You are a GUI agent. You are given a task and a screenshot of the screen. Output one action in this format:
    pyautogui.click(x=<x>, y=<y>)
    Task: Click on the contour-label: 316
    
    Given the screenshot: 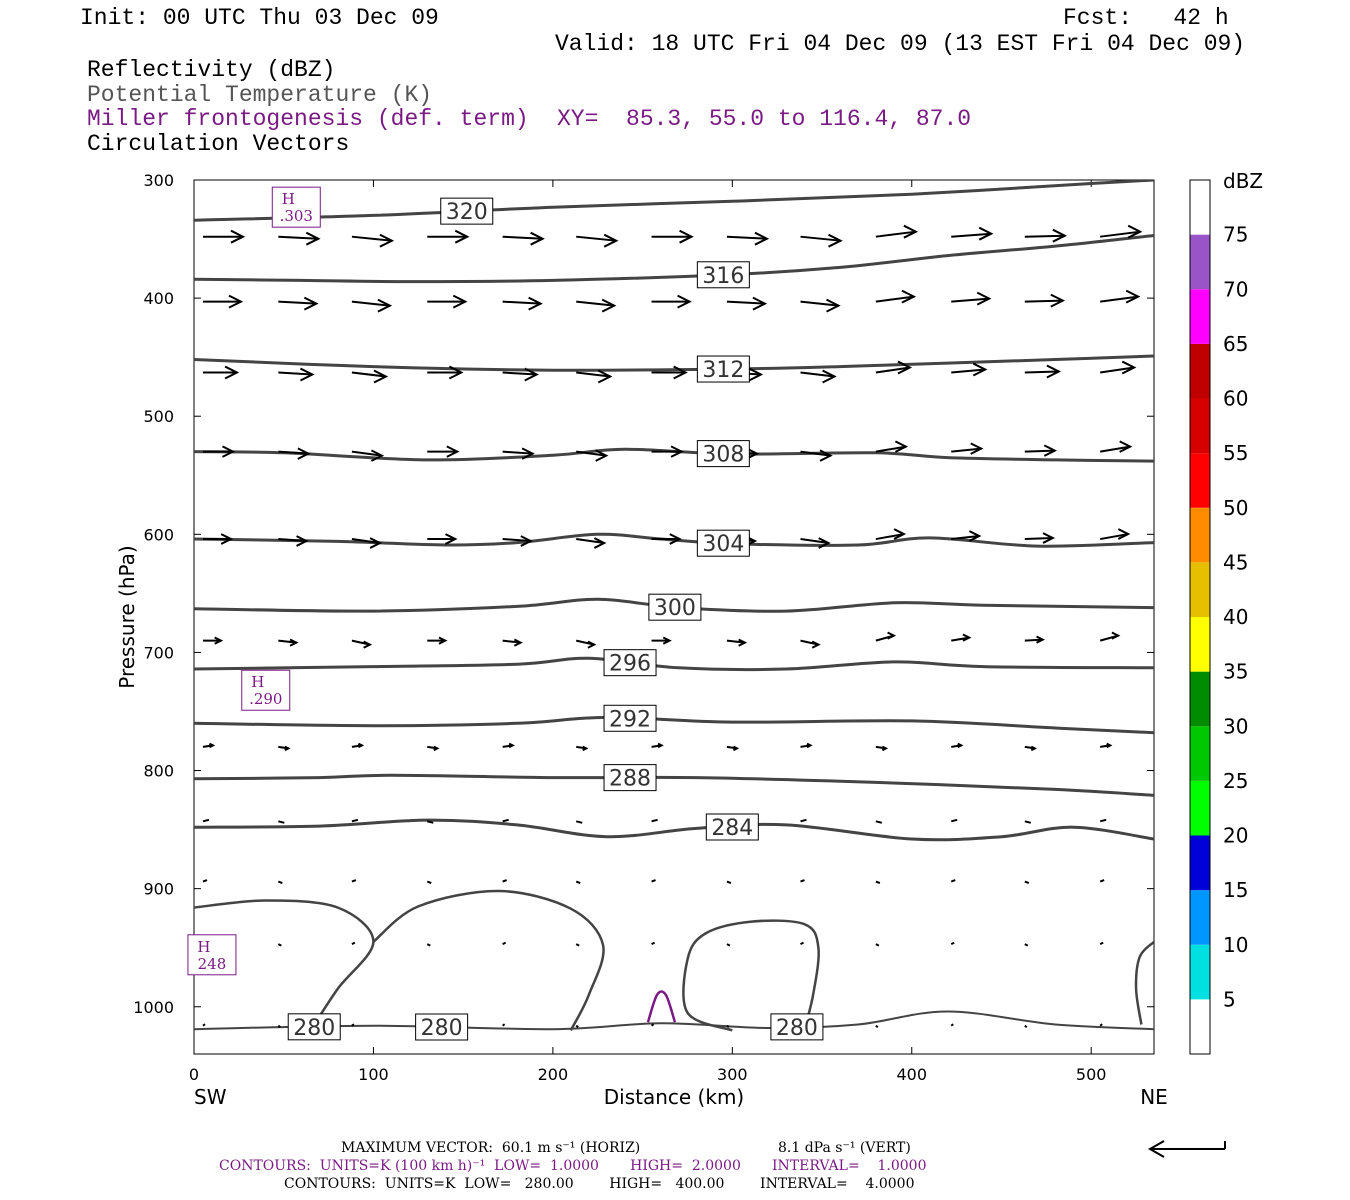 What is the action you would take?
    pyautogui.click(x=723, y=276)
    